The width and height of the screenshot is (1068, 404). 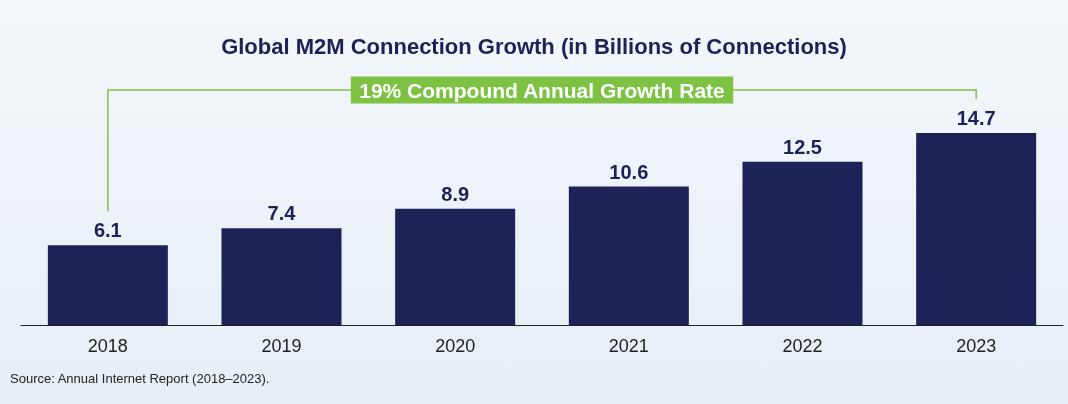 I want to click on source-note: Source: Annual Internet Report (2018–2023)., so click(x=140, y=378).